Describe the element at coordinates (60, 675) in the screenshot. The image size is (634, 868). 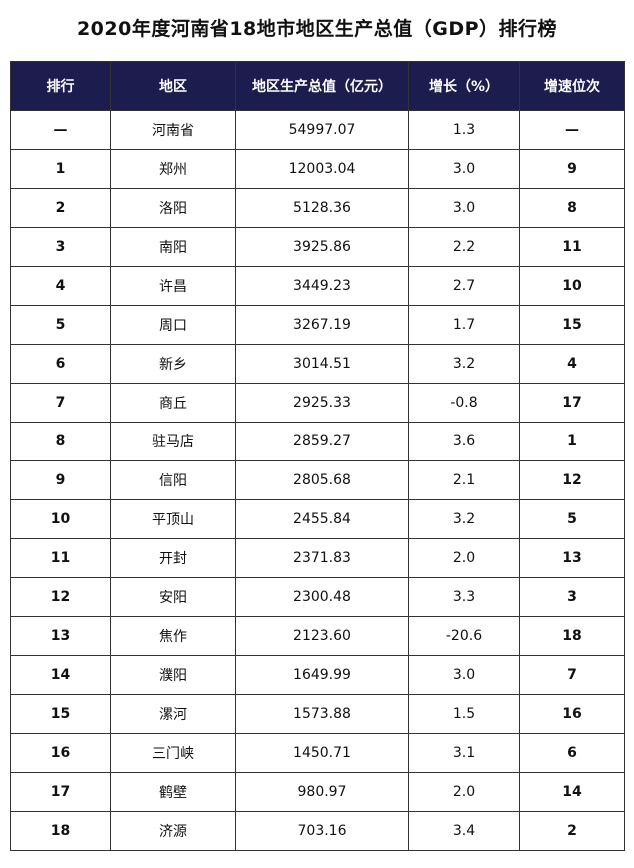
I see `cell-rank: 14` at that location.